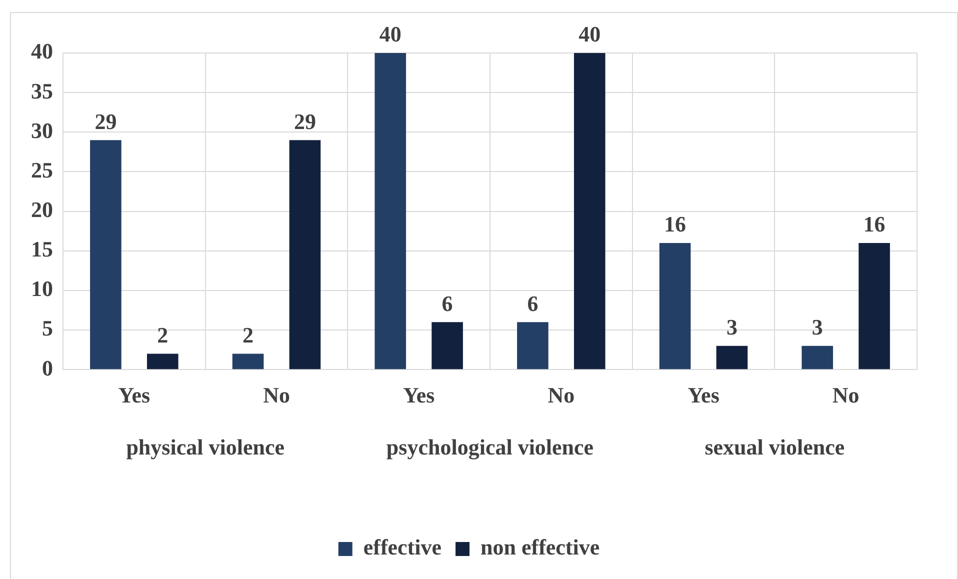 This screenshot has height=579, width=958. I want to click on text: sexual violence, so click(774, 447).